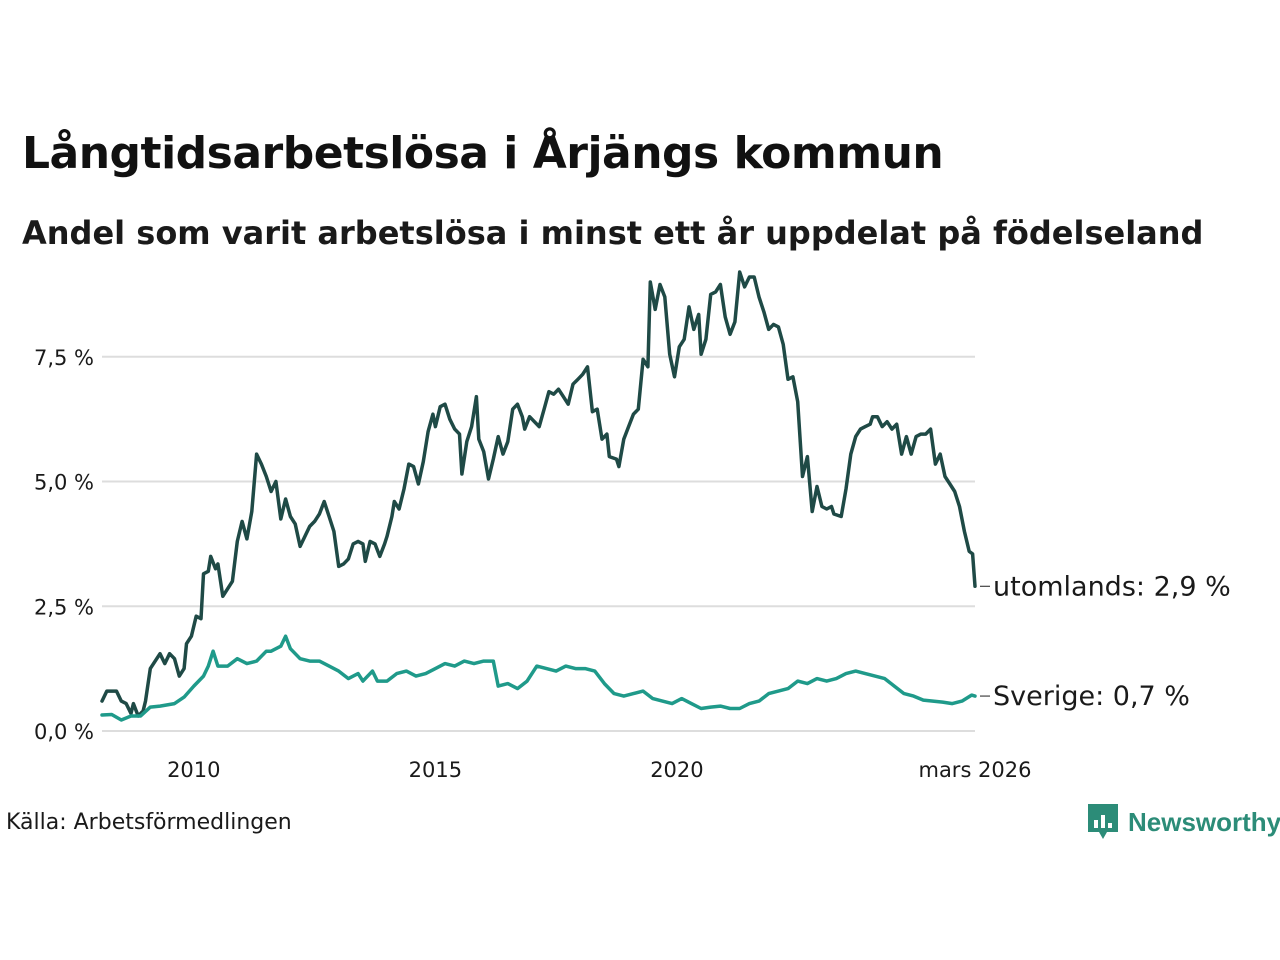 The height and width of the screenshot is (960, 1280). I want to click on brand-logo: Newsworthy, so click(1184, 822).